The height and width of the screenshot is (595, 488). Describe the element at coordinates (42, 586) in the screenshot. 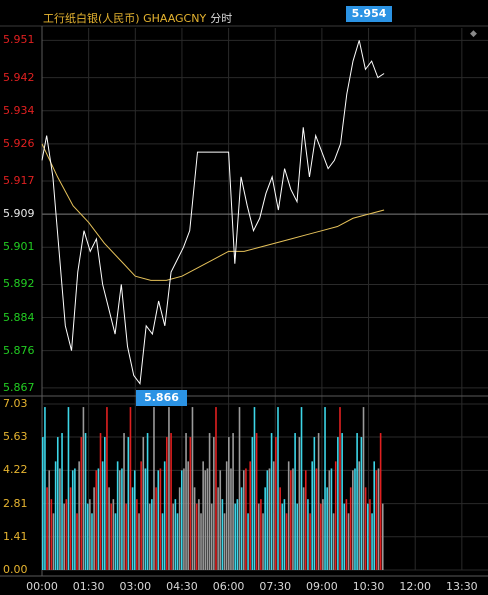

I see `time-tick-label: 00:00` at that location.